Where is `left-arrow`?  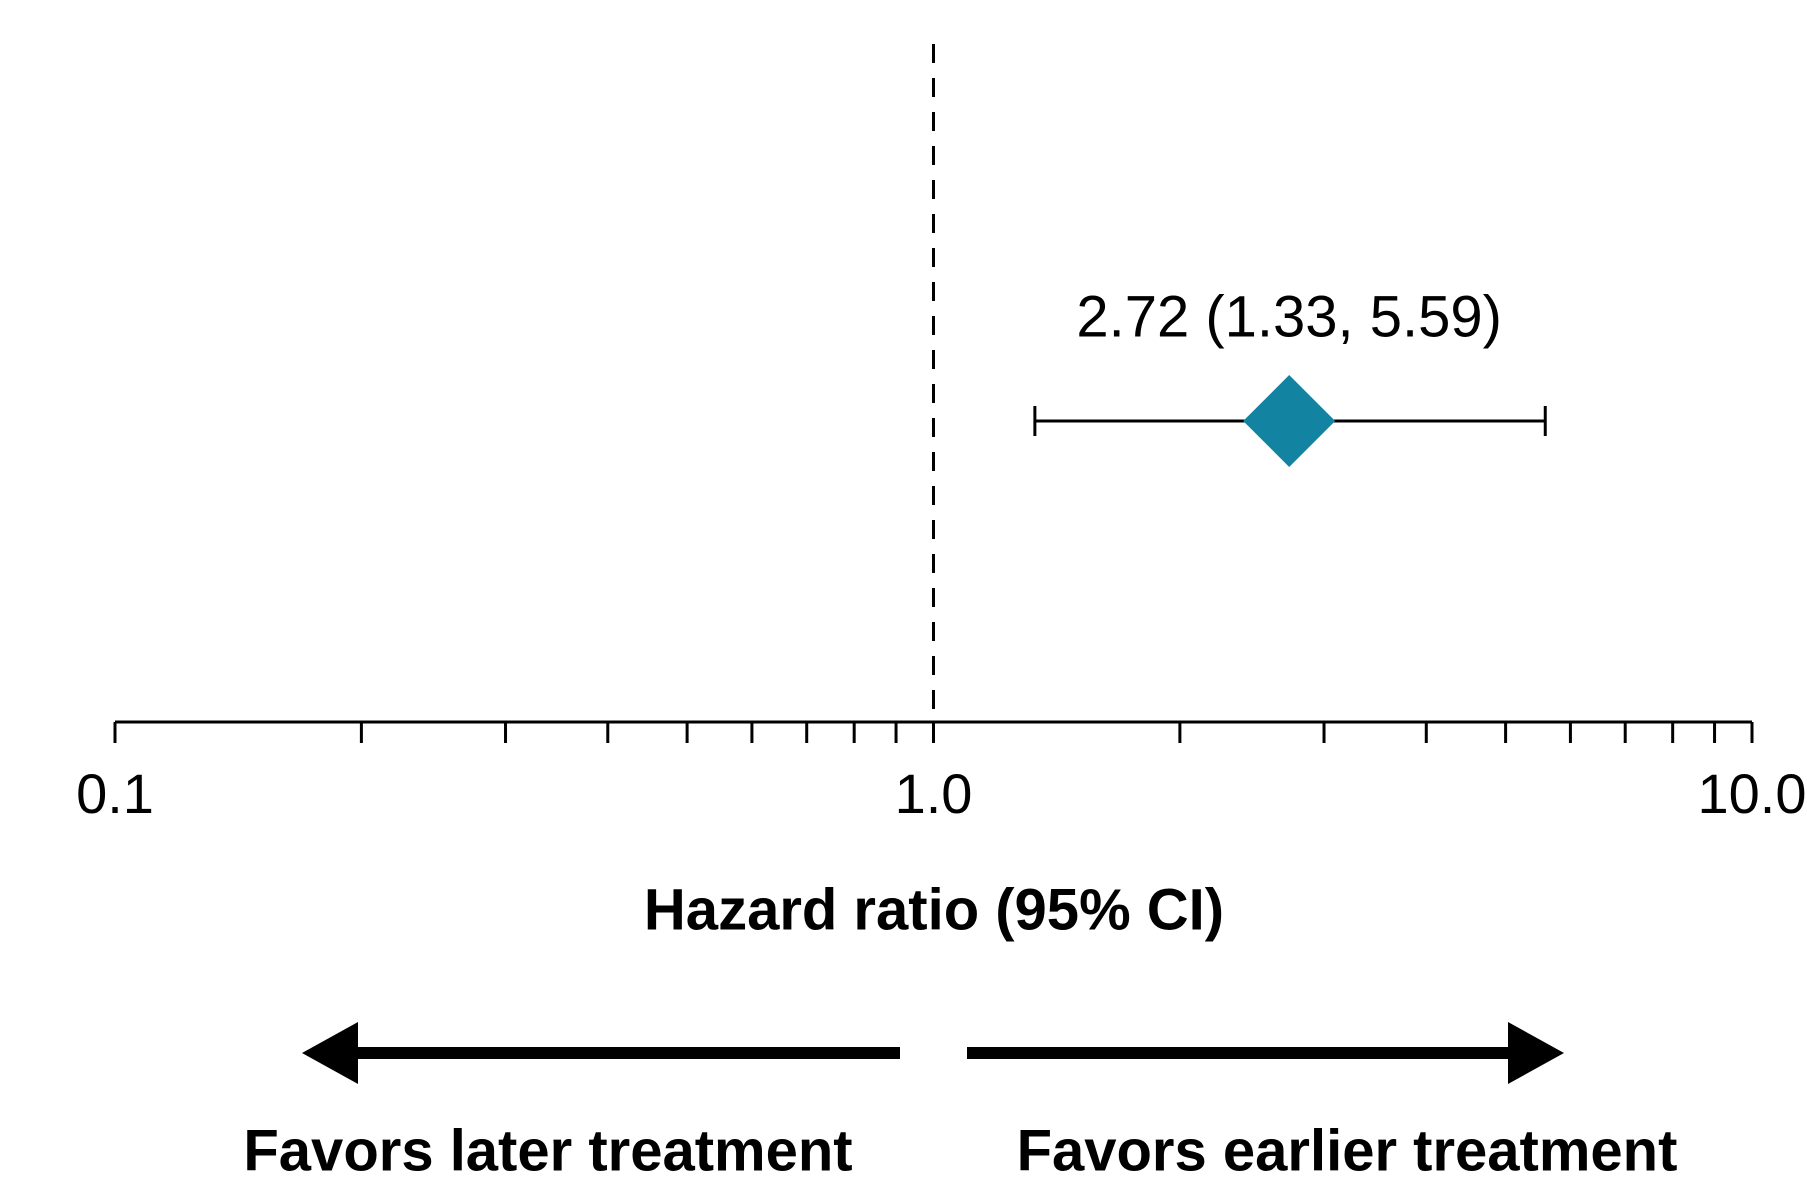 left-arrow is located at coordinates (601, 1053).